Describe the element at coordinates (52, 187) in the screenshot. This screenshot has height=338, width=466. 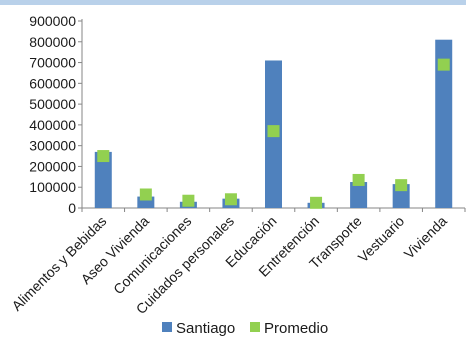
I see `y-tick-label: 100000` at that location.